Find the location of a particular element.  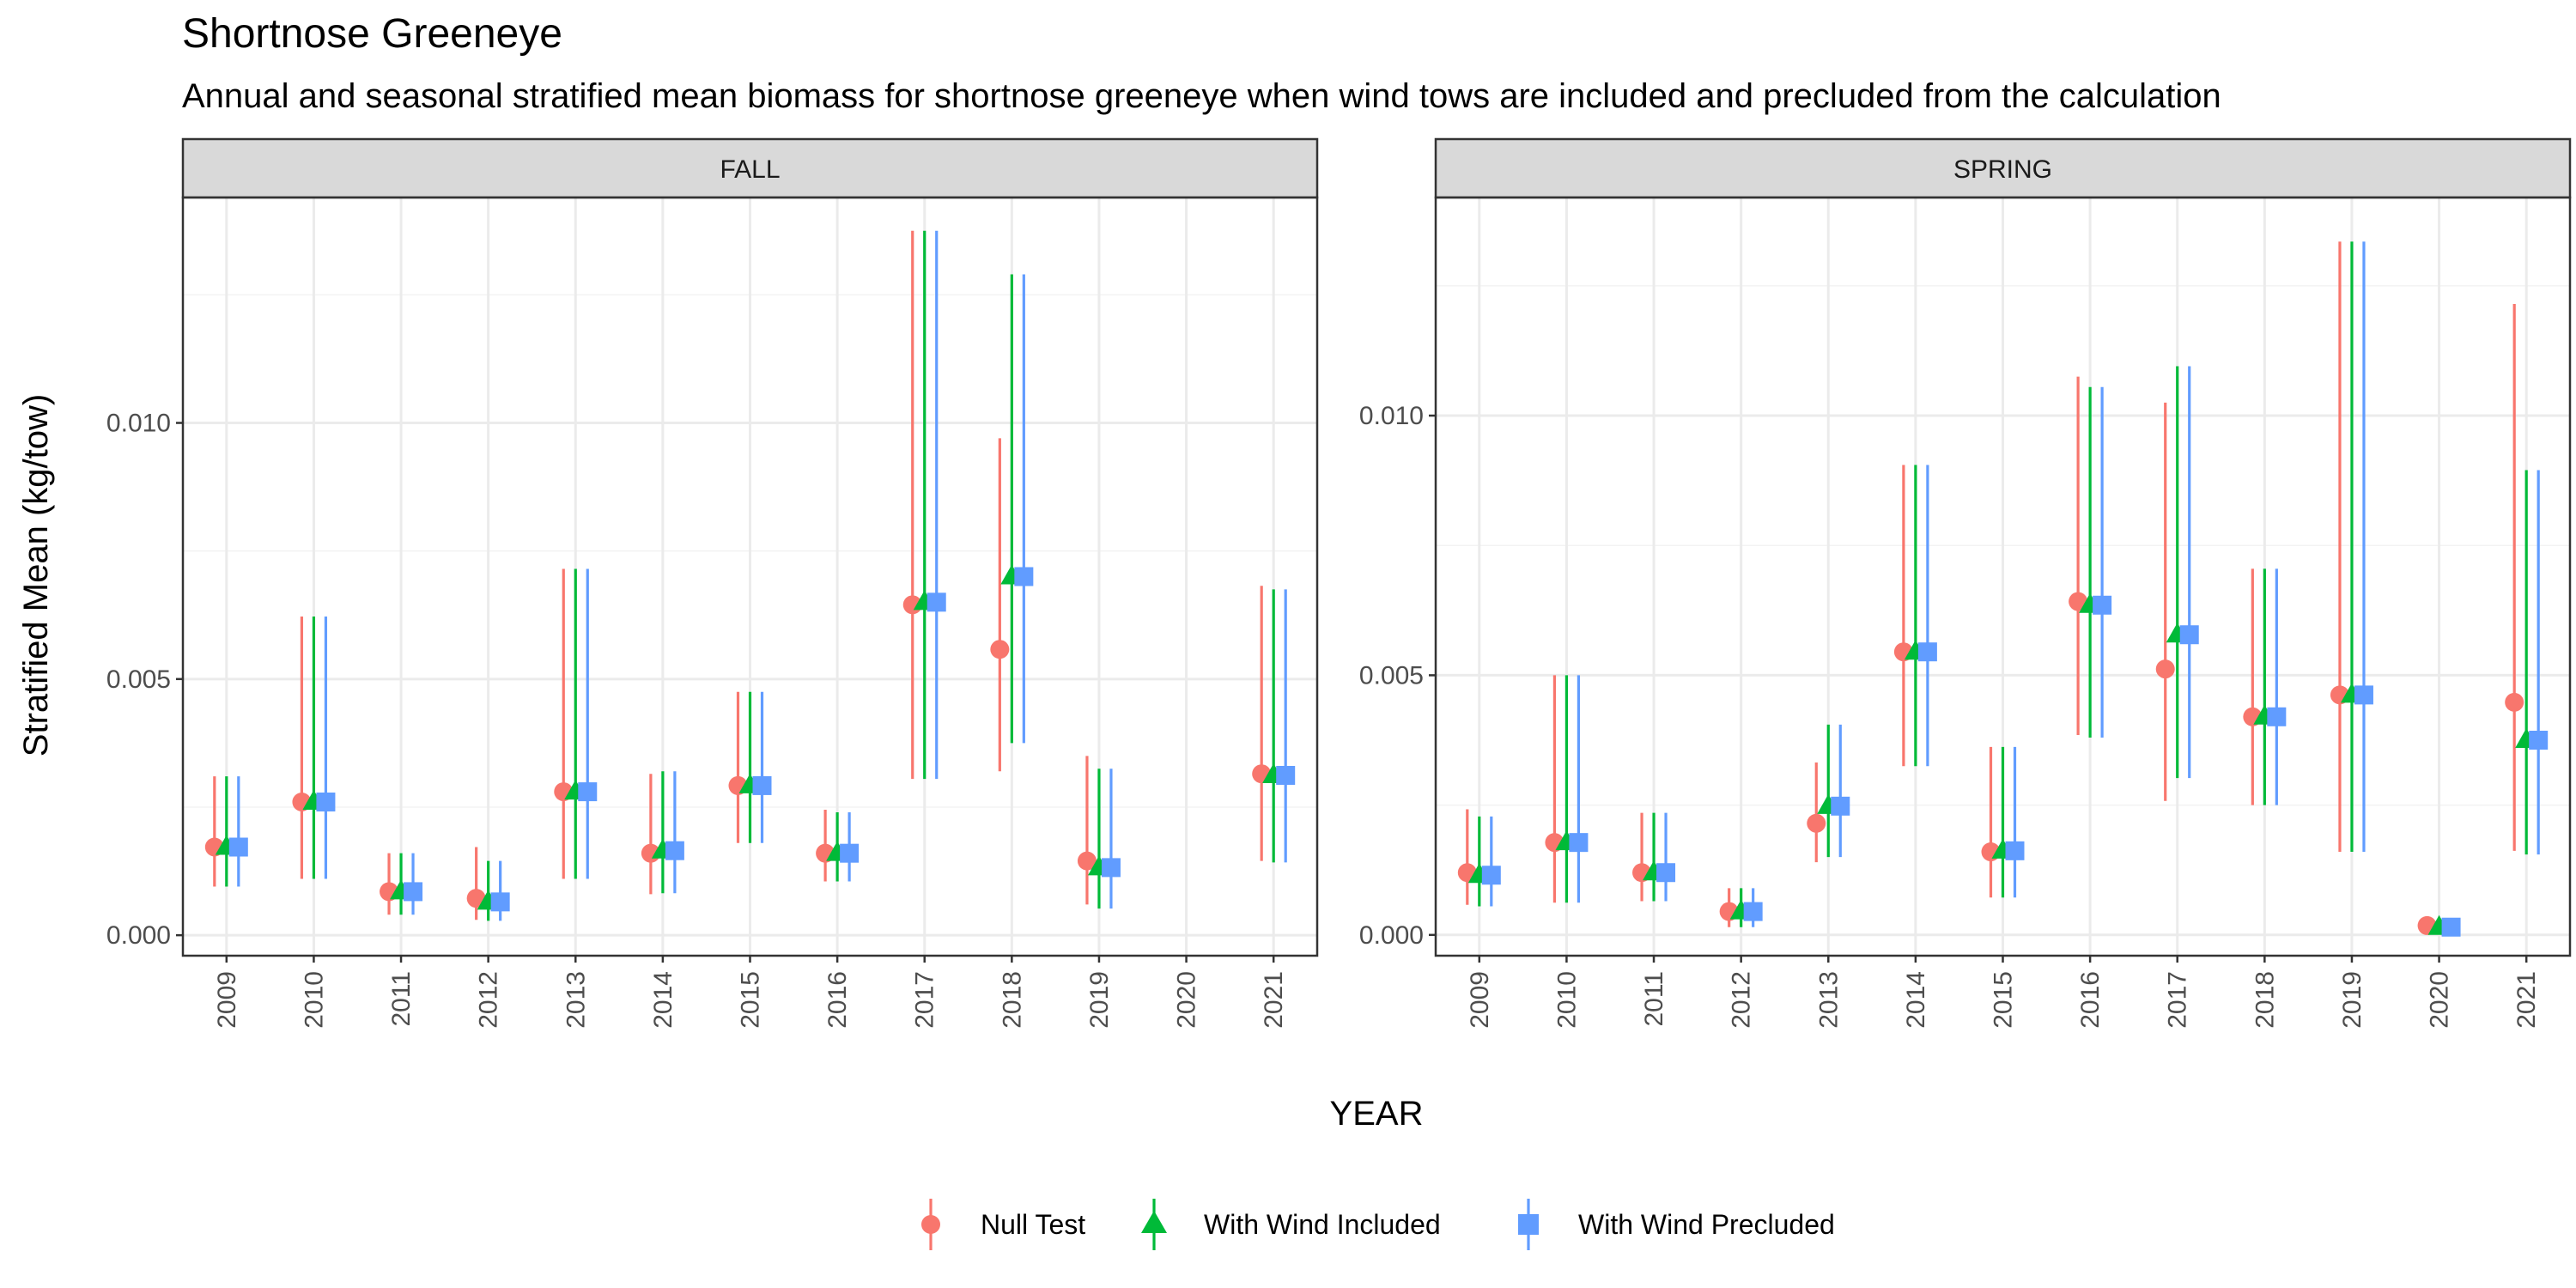

legend-item: With Wind Precluded is located at coordinates (1676, 1224).